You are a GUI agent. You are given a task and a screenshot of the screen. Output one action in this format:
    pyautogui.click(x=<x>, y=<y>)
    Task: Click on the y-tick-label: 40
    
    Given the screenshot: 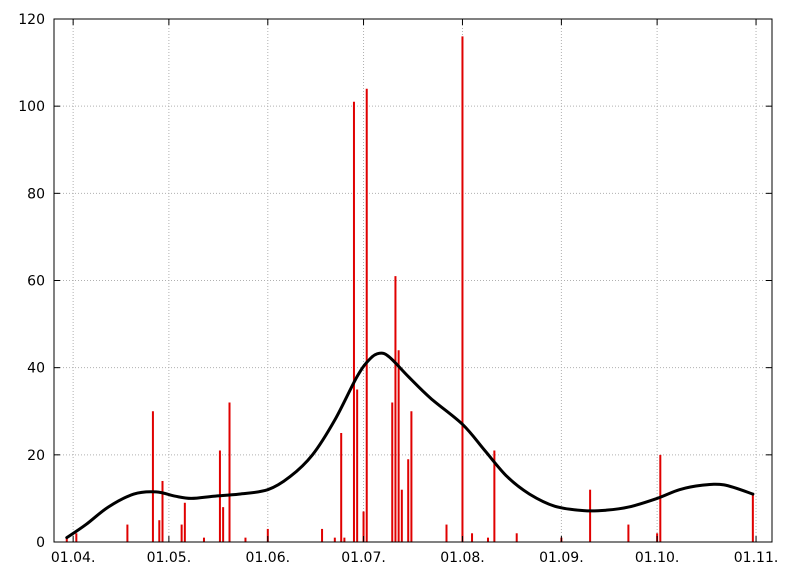 What is the action you would take?
    pyautogui.click(x=36, y=369)
    